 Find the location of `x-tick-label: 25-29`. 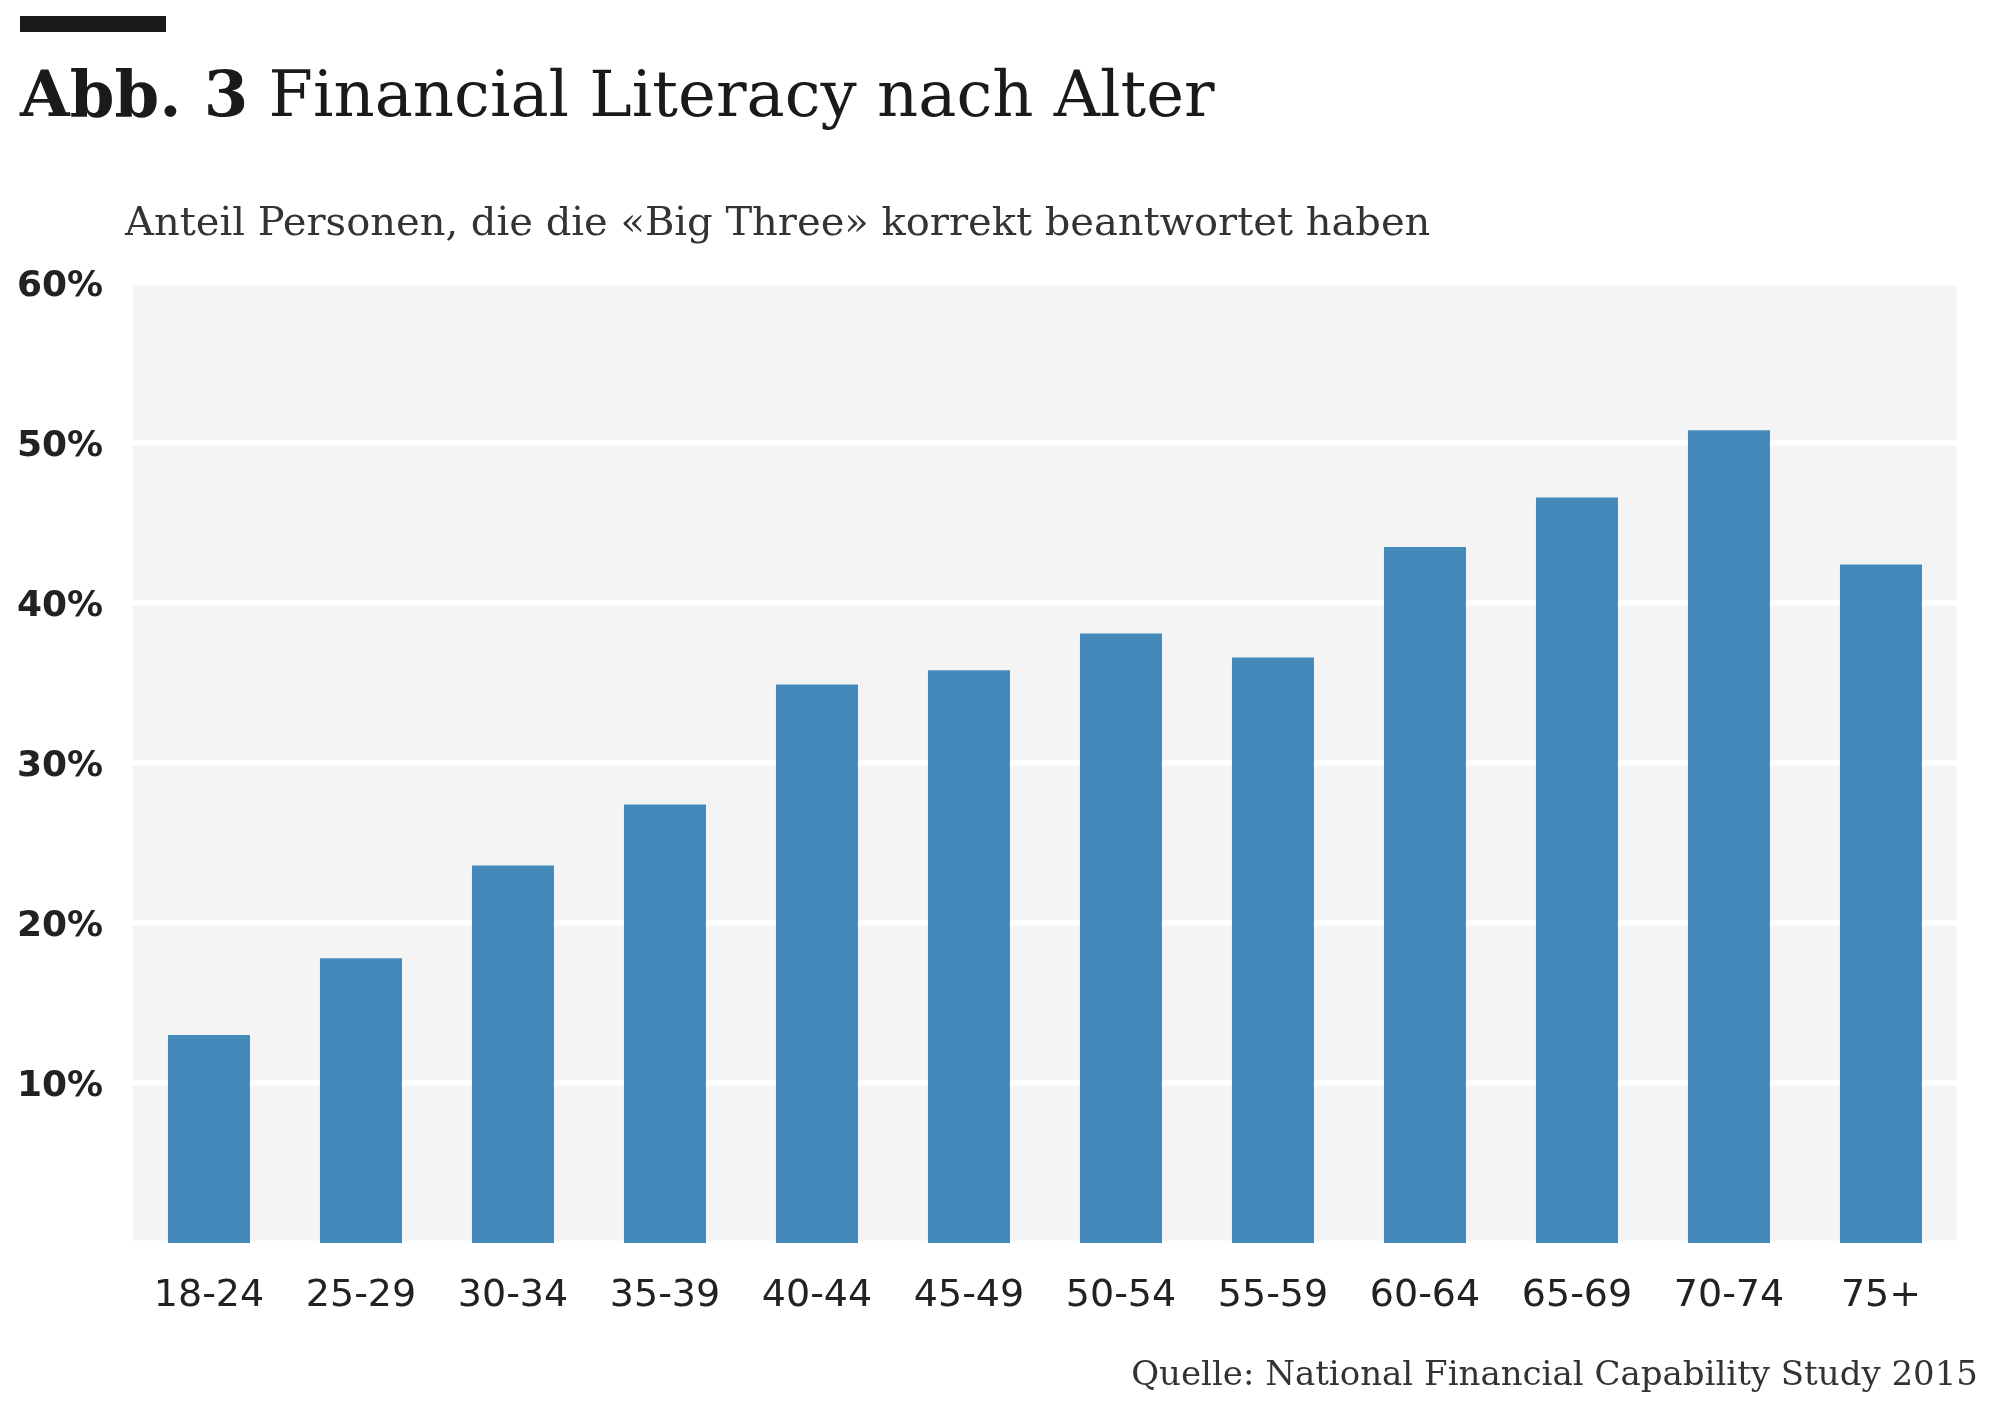

x-tick-label: 25-29 is located at coordinates (361, 1292).